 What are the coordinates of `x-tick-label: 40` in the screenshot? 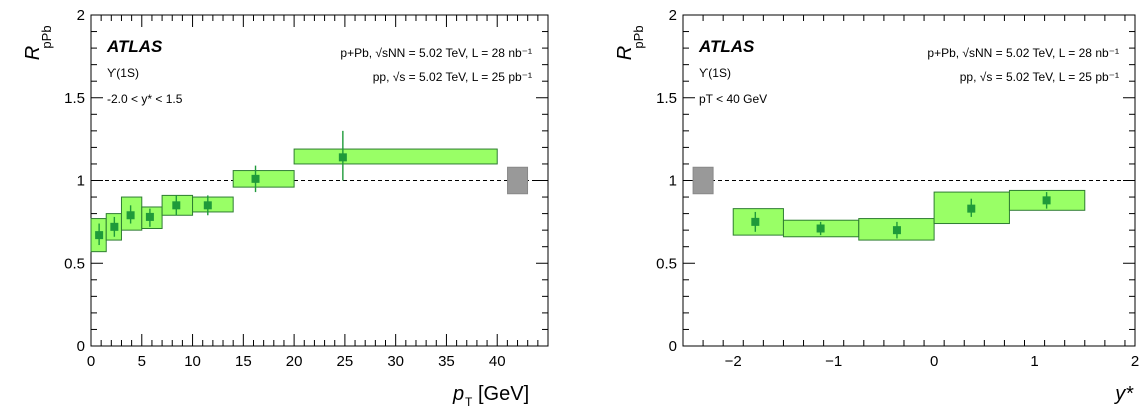 It's located at (497, 361).